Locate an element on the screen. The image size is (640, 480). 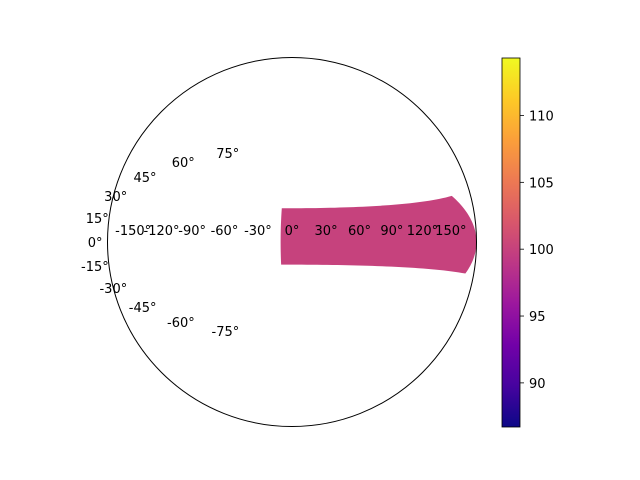
latitude-tick-label: -15° is located at coordinates (95, 267).